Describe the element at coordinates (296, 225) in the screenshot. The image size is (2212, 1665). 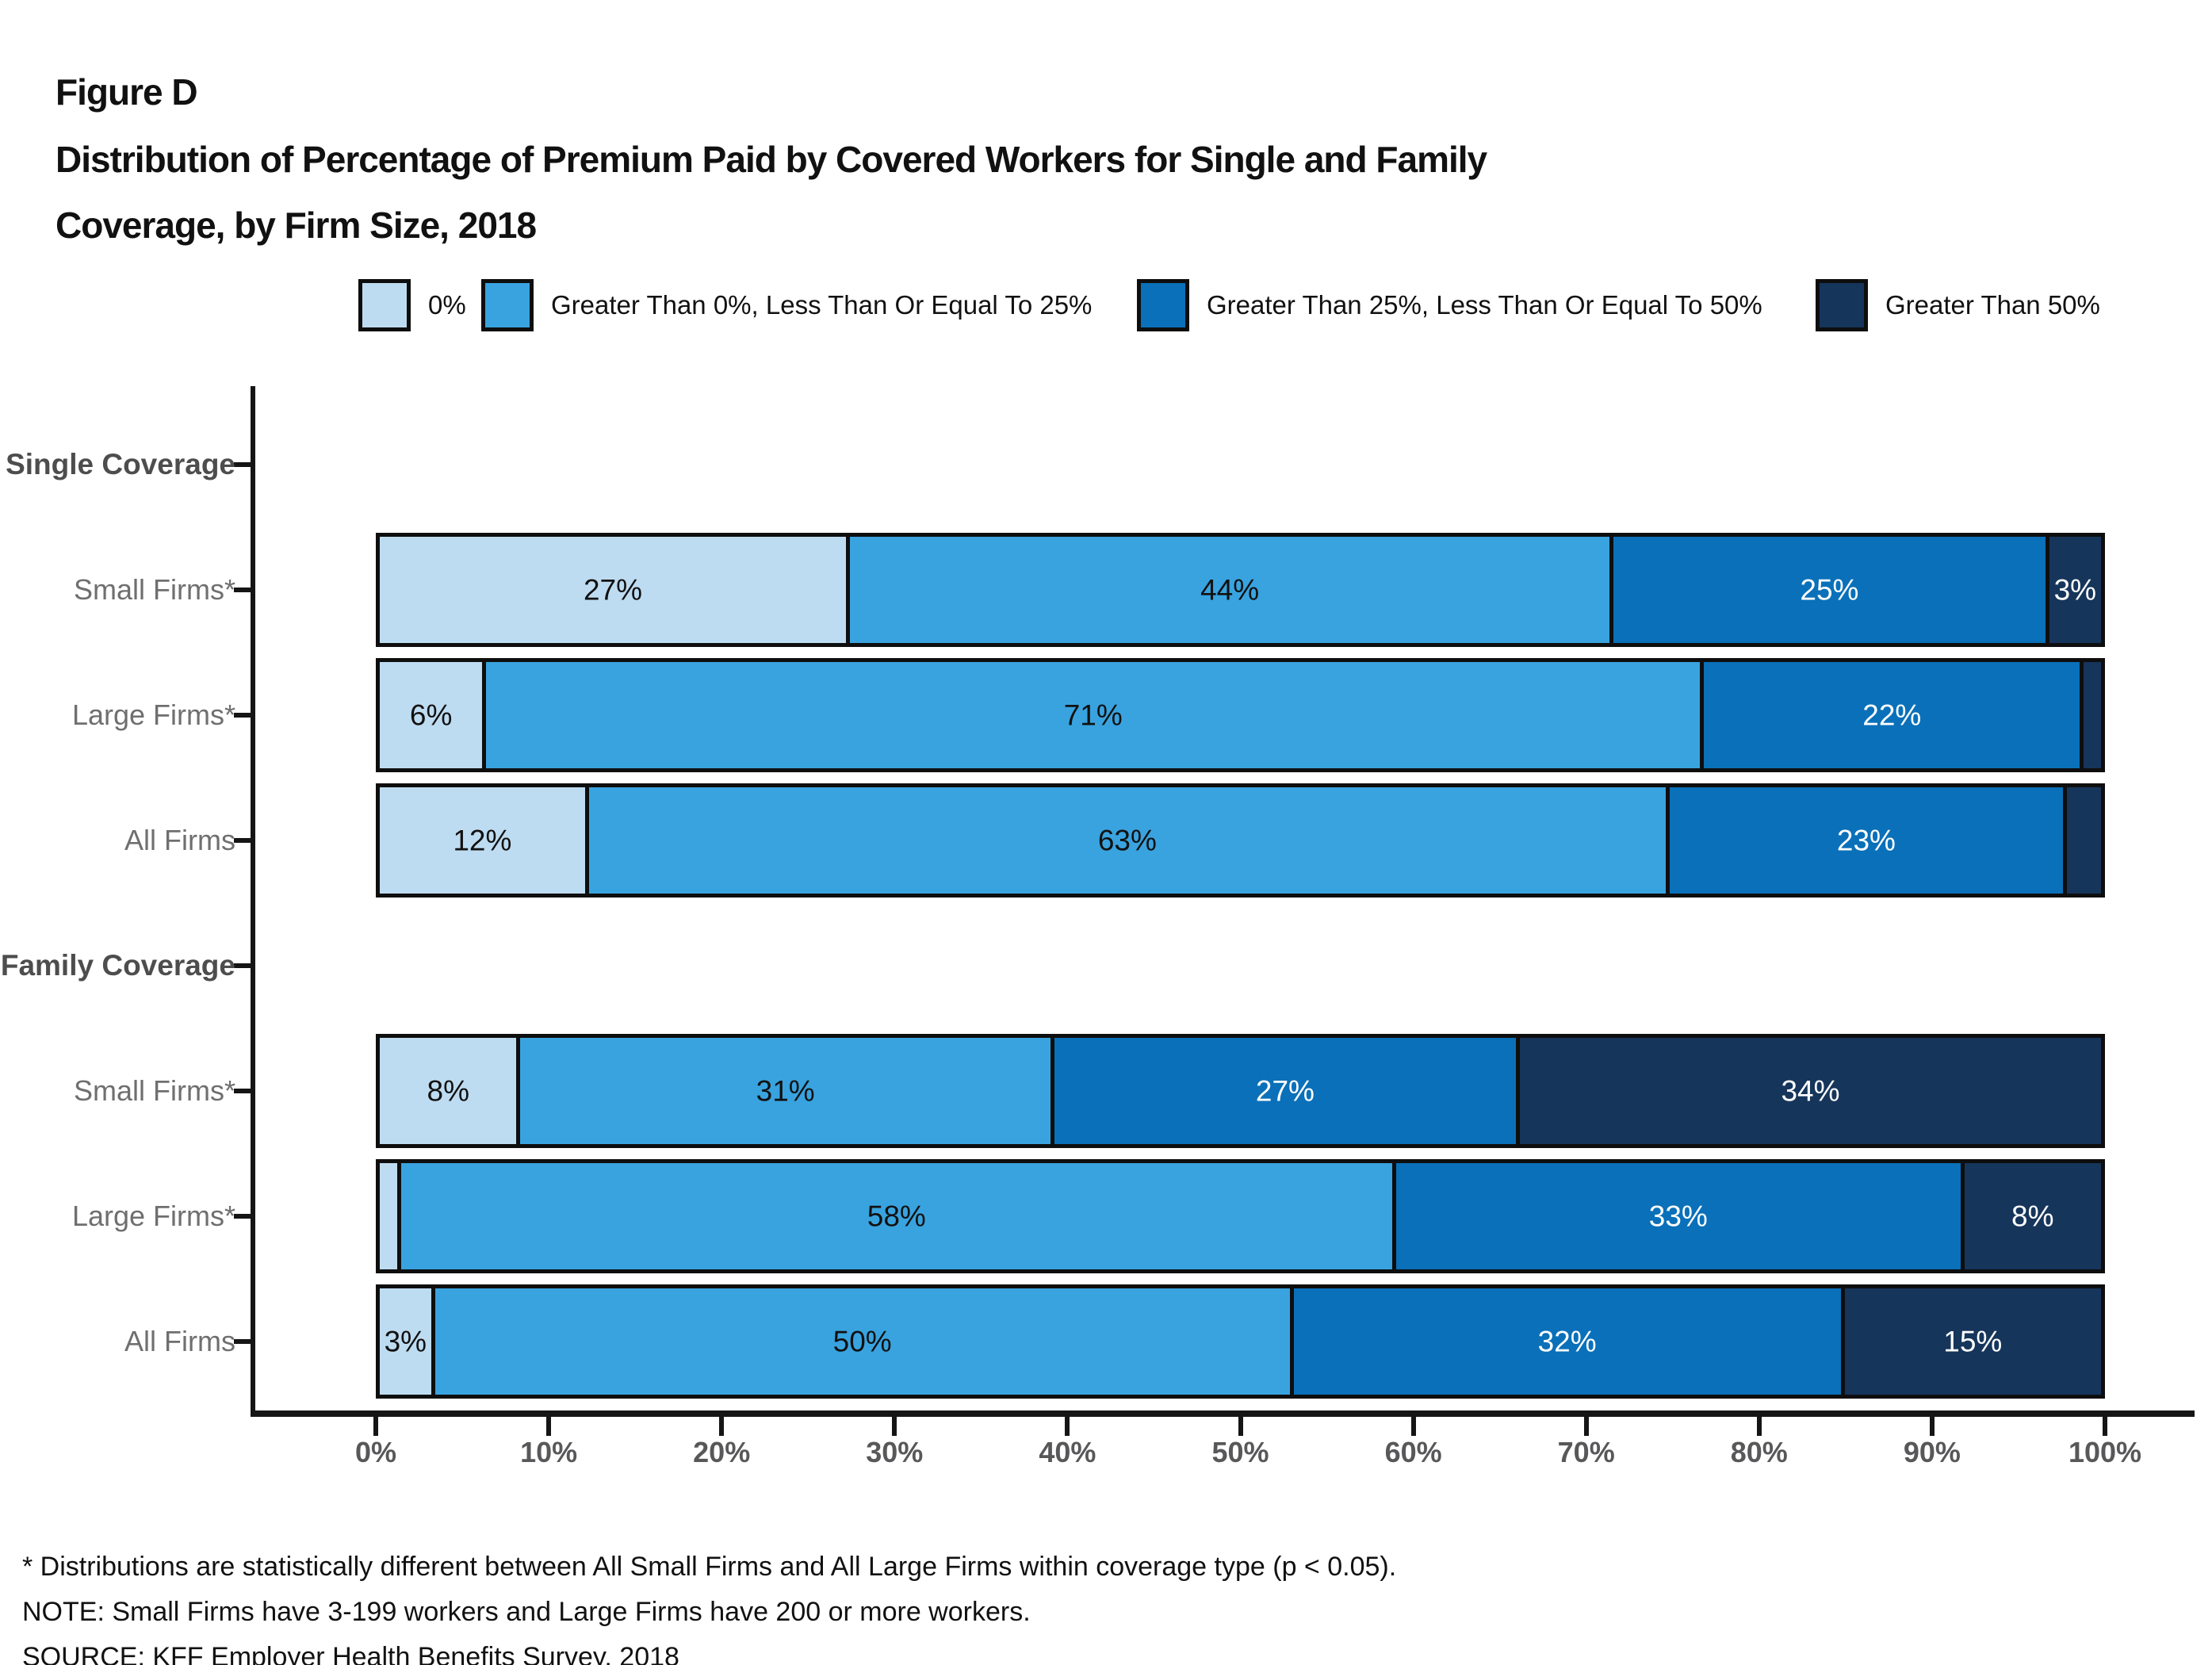
I see `figure-title-line2: Coverage, by Firm Size, 2018` at that location.